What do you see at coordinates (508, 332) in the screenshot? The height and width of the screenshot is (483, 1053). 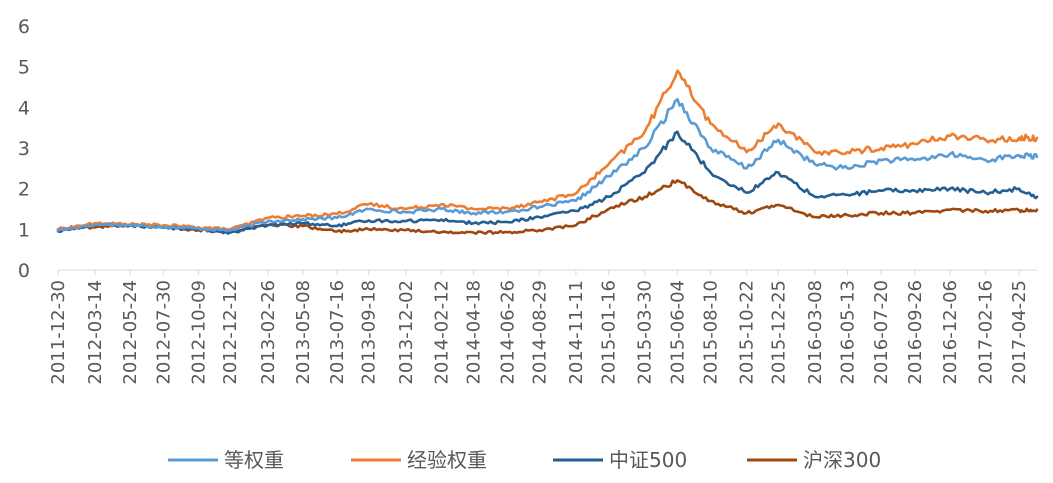 I see `x-tick-label: 2014-06-26` at bounding box center [508, 332].